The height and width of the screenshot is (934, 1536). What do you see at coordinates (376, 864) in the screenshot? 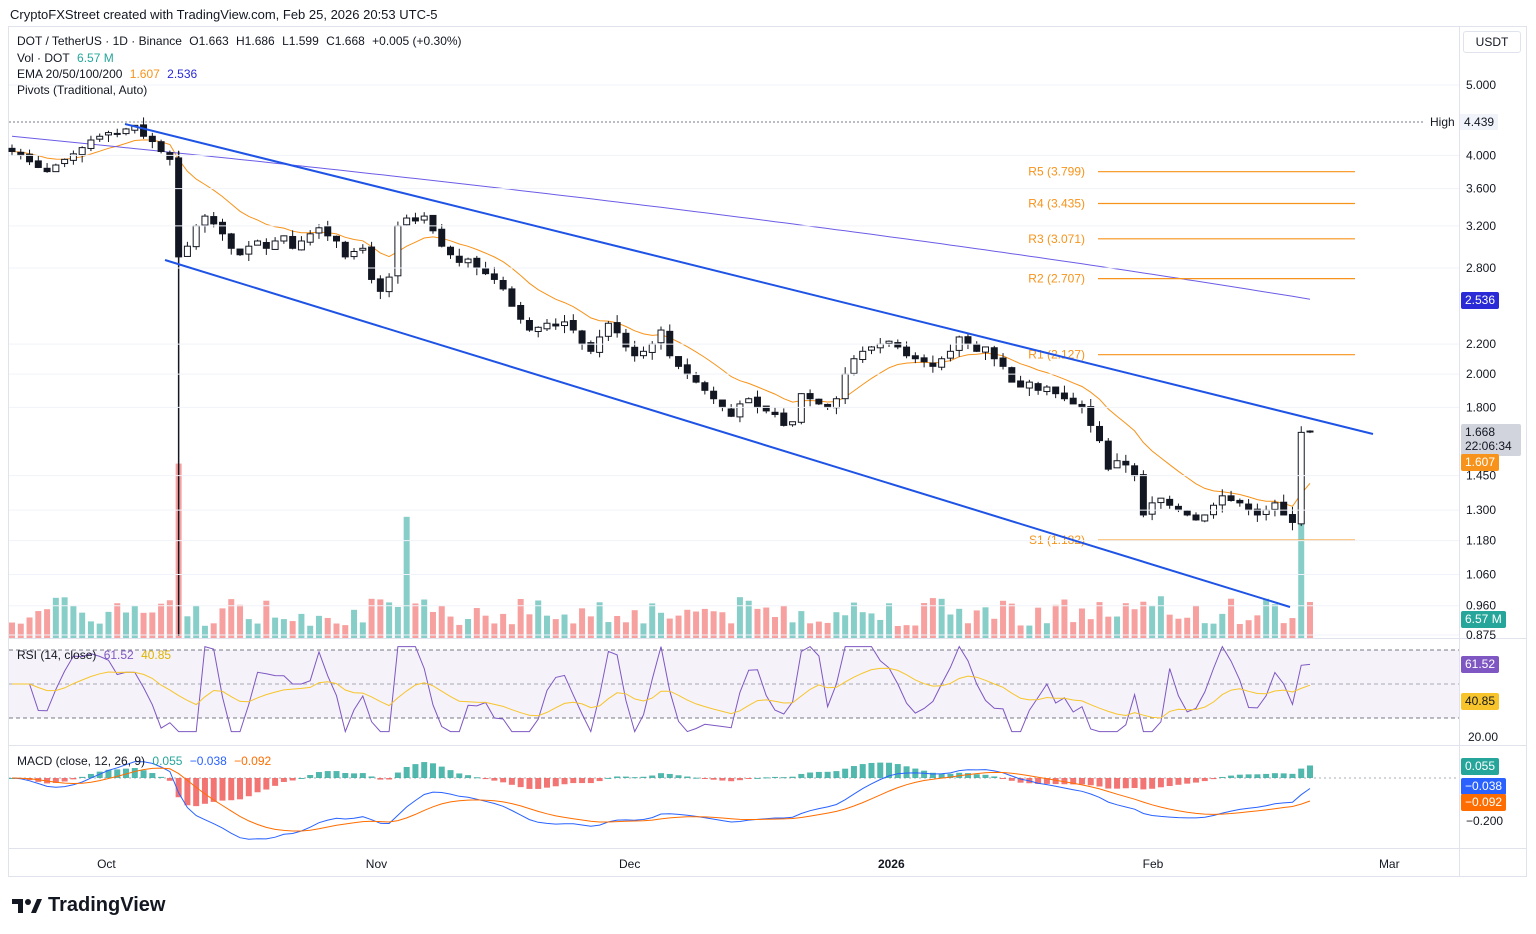
I see `time-tick-label: Nov` at bounding box center [376, 864].